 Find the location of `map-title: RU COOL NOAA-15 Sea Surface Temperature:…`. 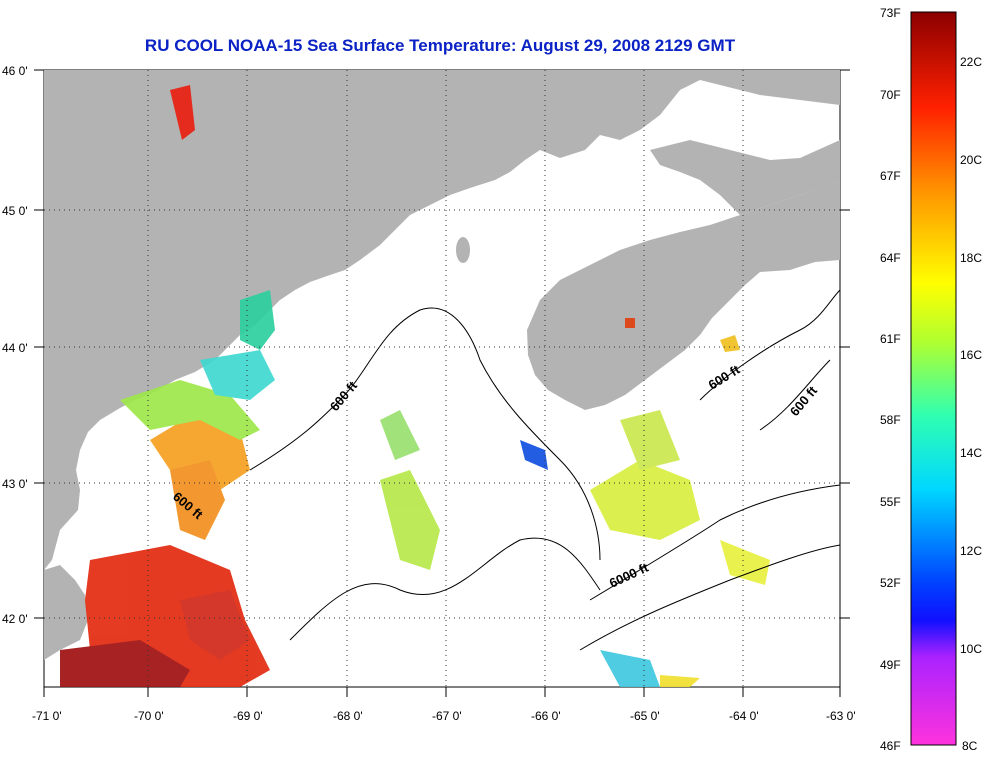

map-title: RU COOL NOAA-15 Sea Surface Temperature:… is located at coordinates (440, 45).